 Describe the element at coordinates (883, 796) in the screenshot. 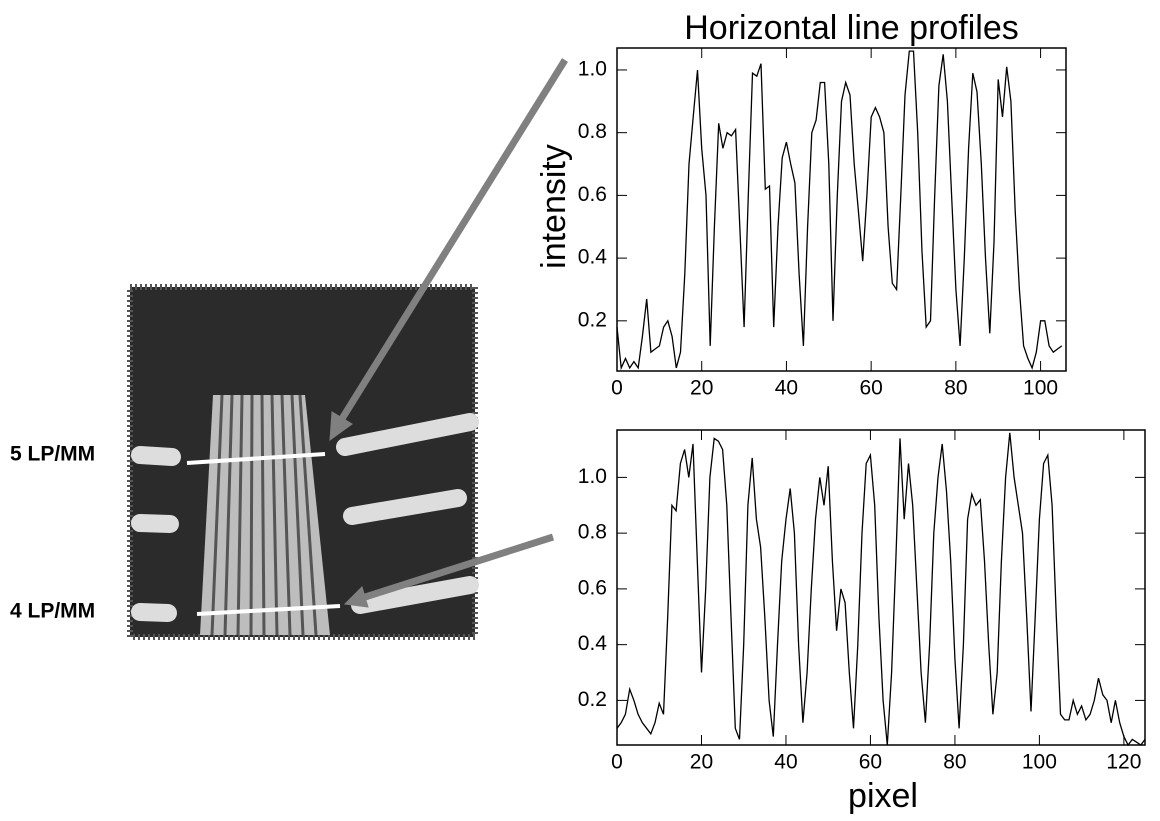

I see `x-axis-label: pixel` at that location.